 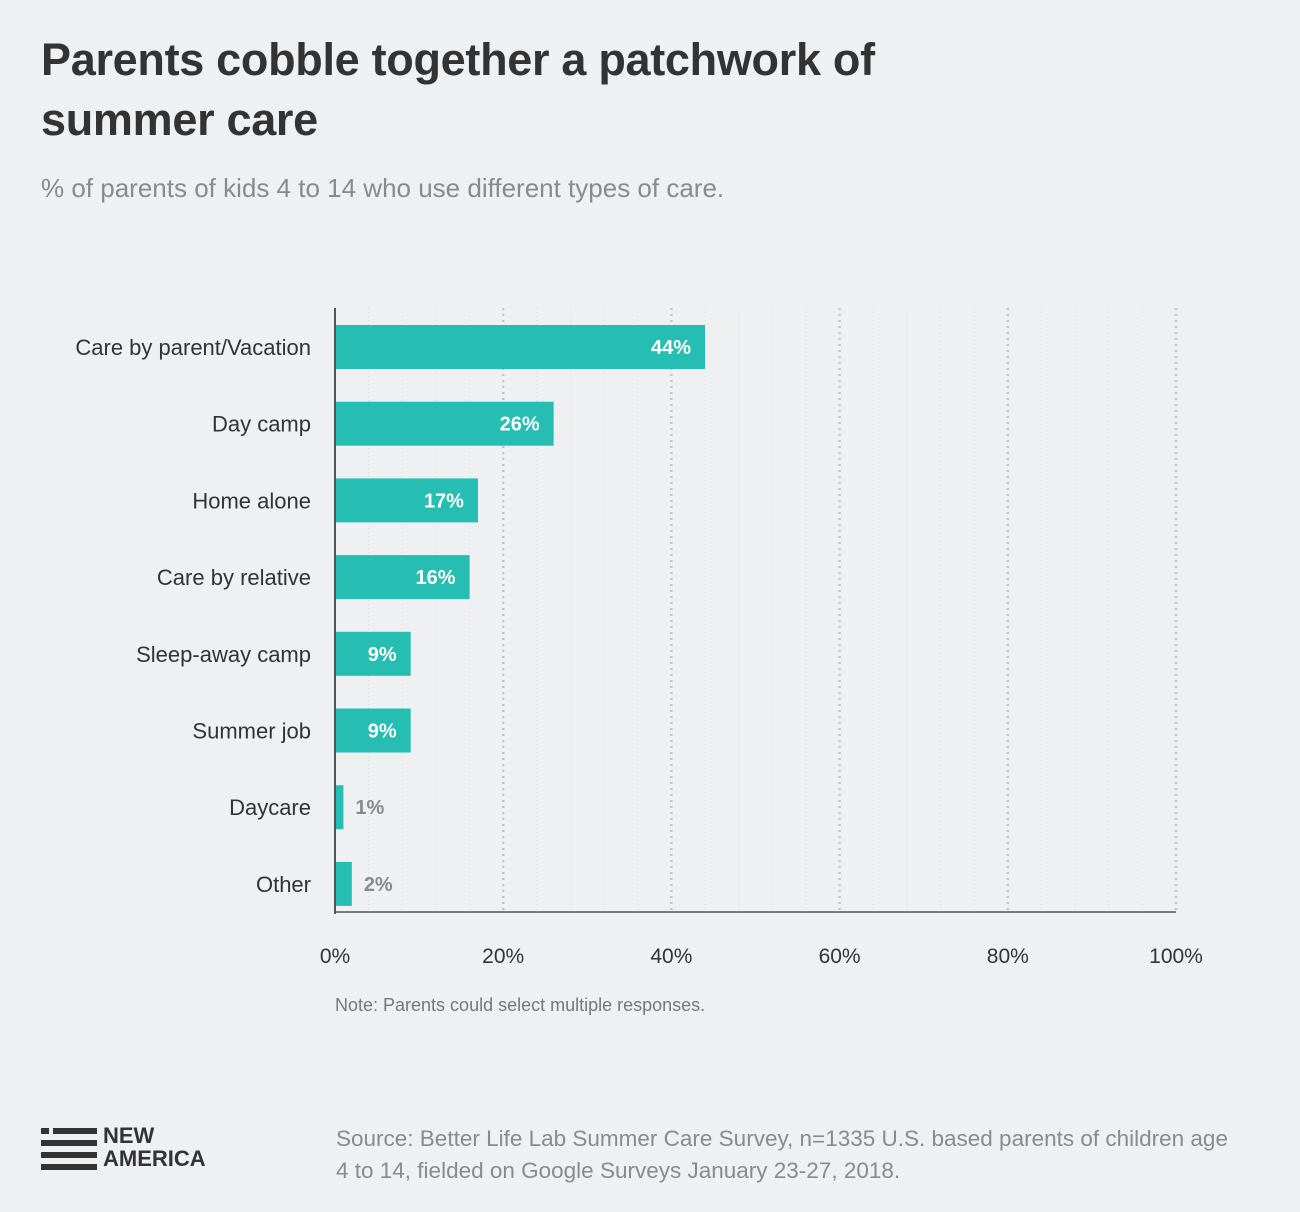 What do you see at coordinates (154, 1158) in the screenshot?
I see `logo-line-2: AMERICA` at bounding box center [154, 1158].